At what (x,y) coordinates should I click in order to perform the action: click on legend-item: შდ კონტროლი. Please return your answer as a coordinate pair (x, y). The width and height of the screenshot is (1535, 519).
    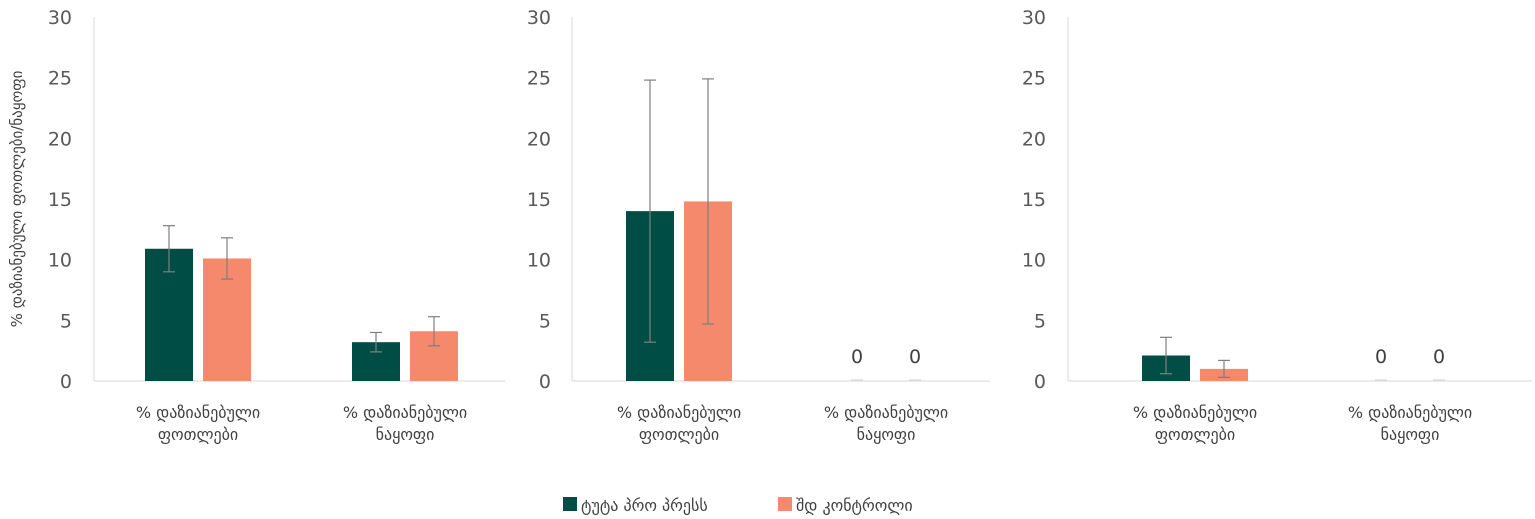
    Looking at the image, I should click on (845, 505).